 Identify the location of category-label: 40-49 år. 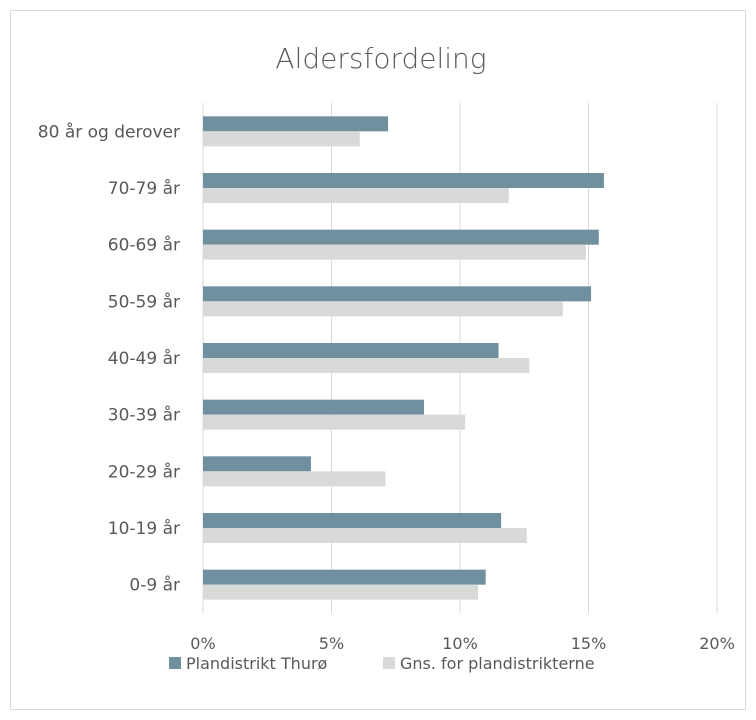
(144, 358).